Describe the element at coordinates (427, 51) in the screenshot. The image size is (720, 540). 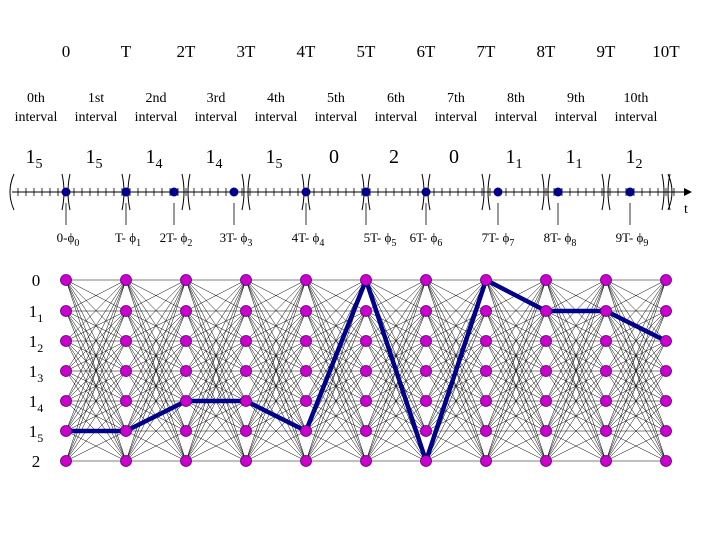
I see `time-label: 6T` at that location.